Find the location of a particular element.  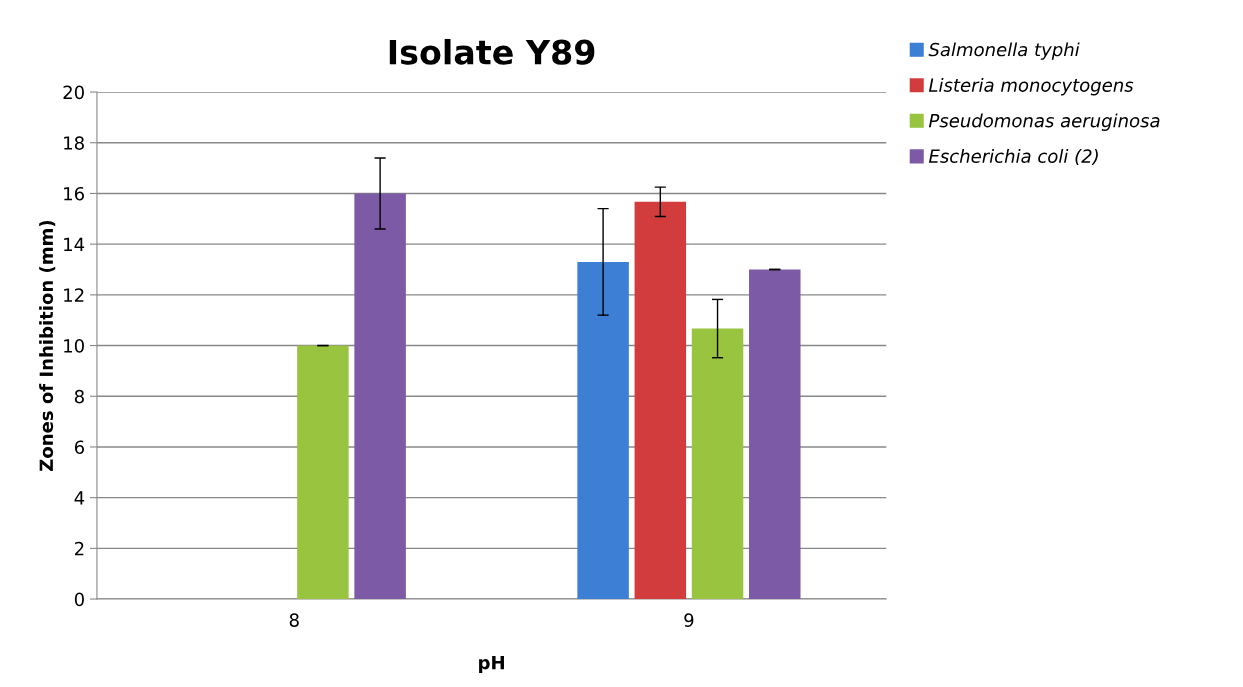

y-tick-label: 20 is located at coordinates (73, 92).